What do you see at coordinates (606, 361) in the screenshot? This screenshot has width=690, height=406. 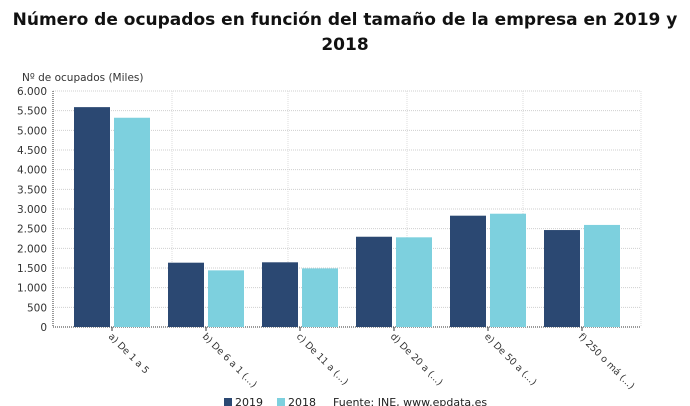 I see `x-tick-label: f) 250 o má (...)` at bounding box center [606, 361].